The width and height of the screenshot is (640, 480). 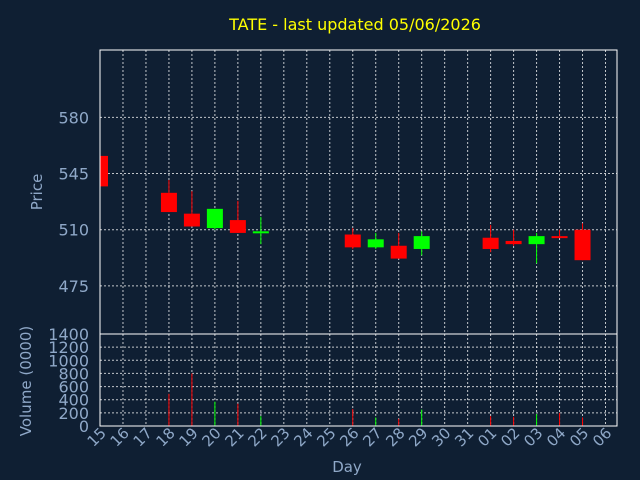 I want to click on volume-y-tick-label: 400, so click(x=73, y=400).